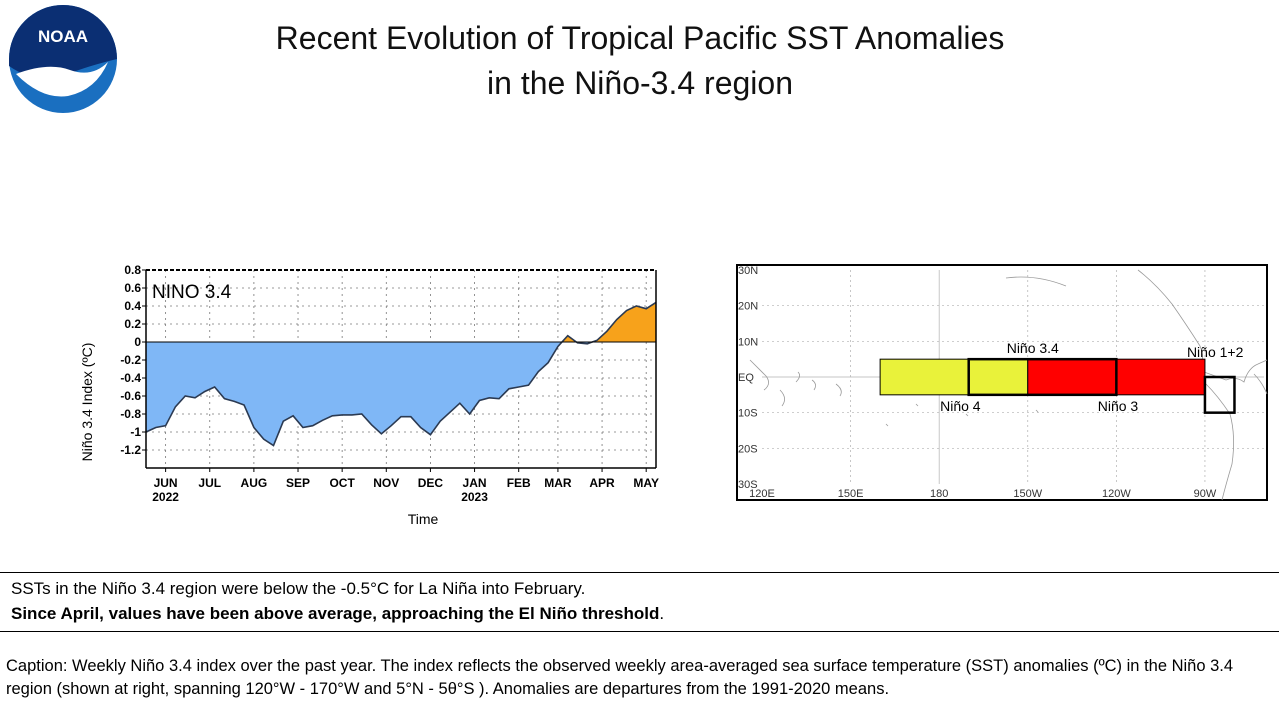  I want to click on chart-y-axis-label: Niño 3.4 Index (ºC), so click(87, 402).